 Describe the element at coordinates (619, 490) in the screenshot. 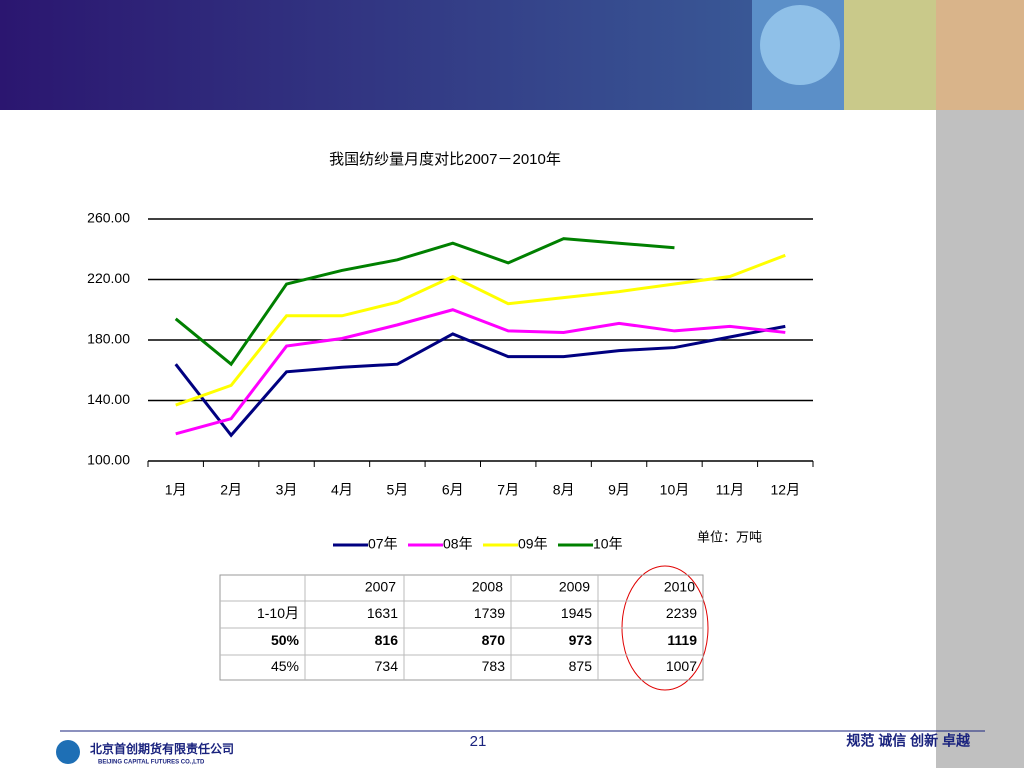

I see `x-tick-label: 9月` at that location.